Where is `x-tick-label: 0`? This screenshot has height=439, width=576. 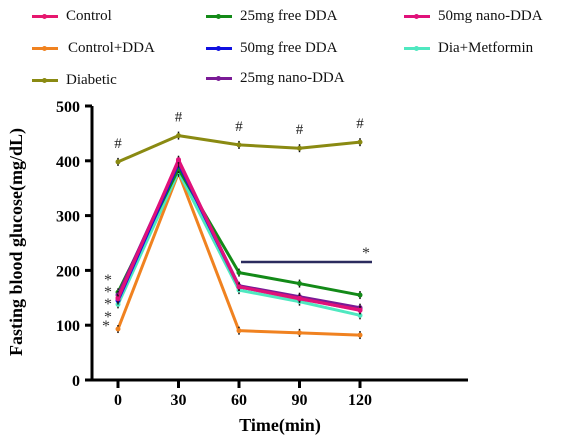
x-tick-label: 0 is located at coordinates (118, 400).